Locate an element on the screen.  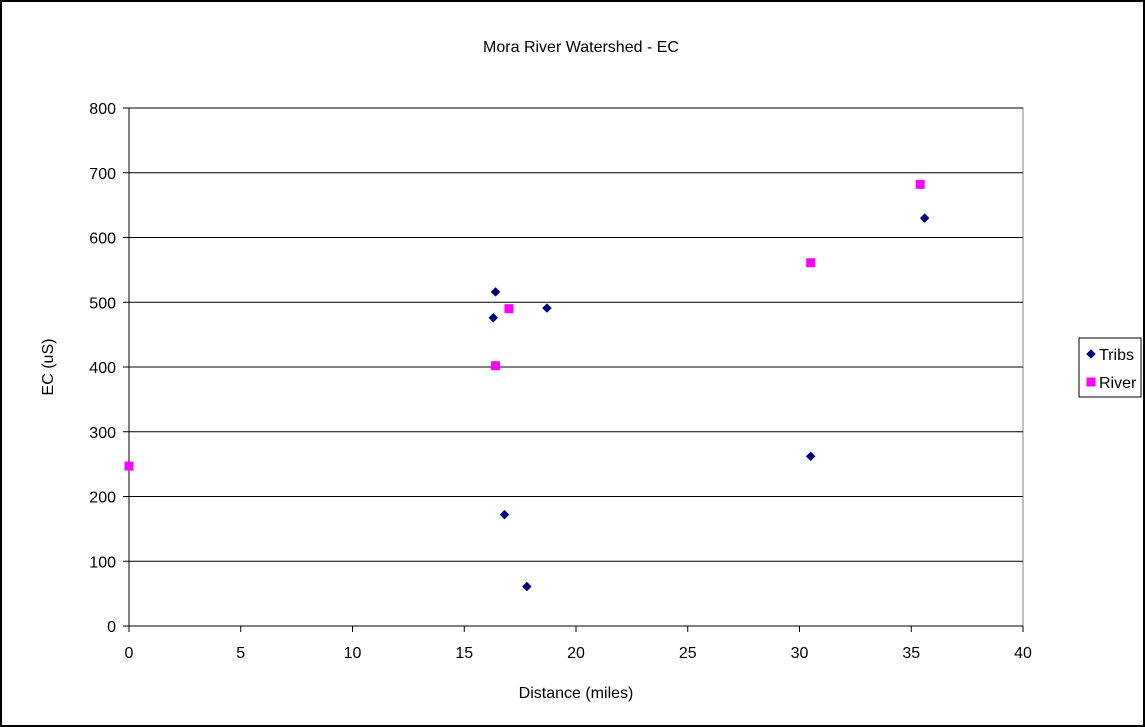
y-tick-label: 500 is located at coordinates (102, 303).